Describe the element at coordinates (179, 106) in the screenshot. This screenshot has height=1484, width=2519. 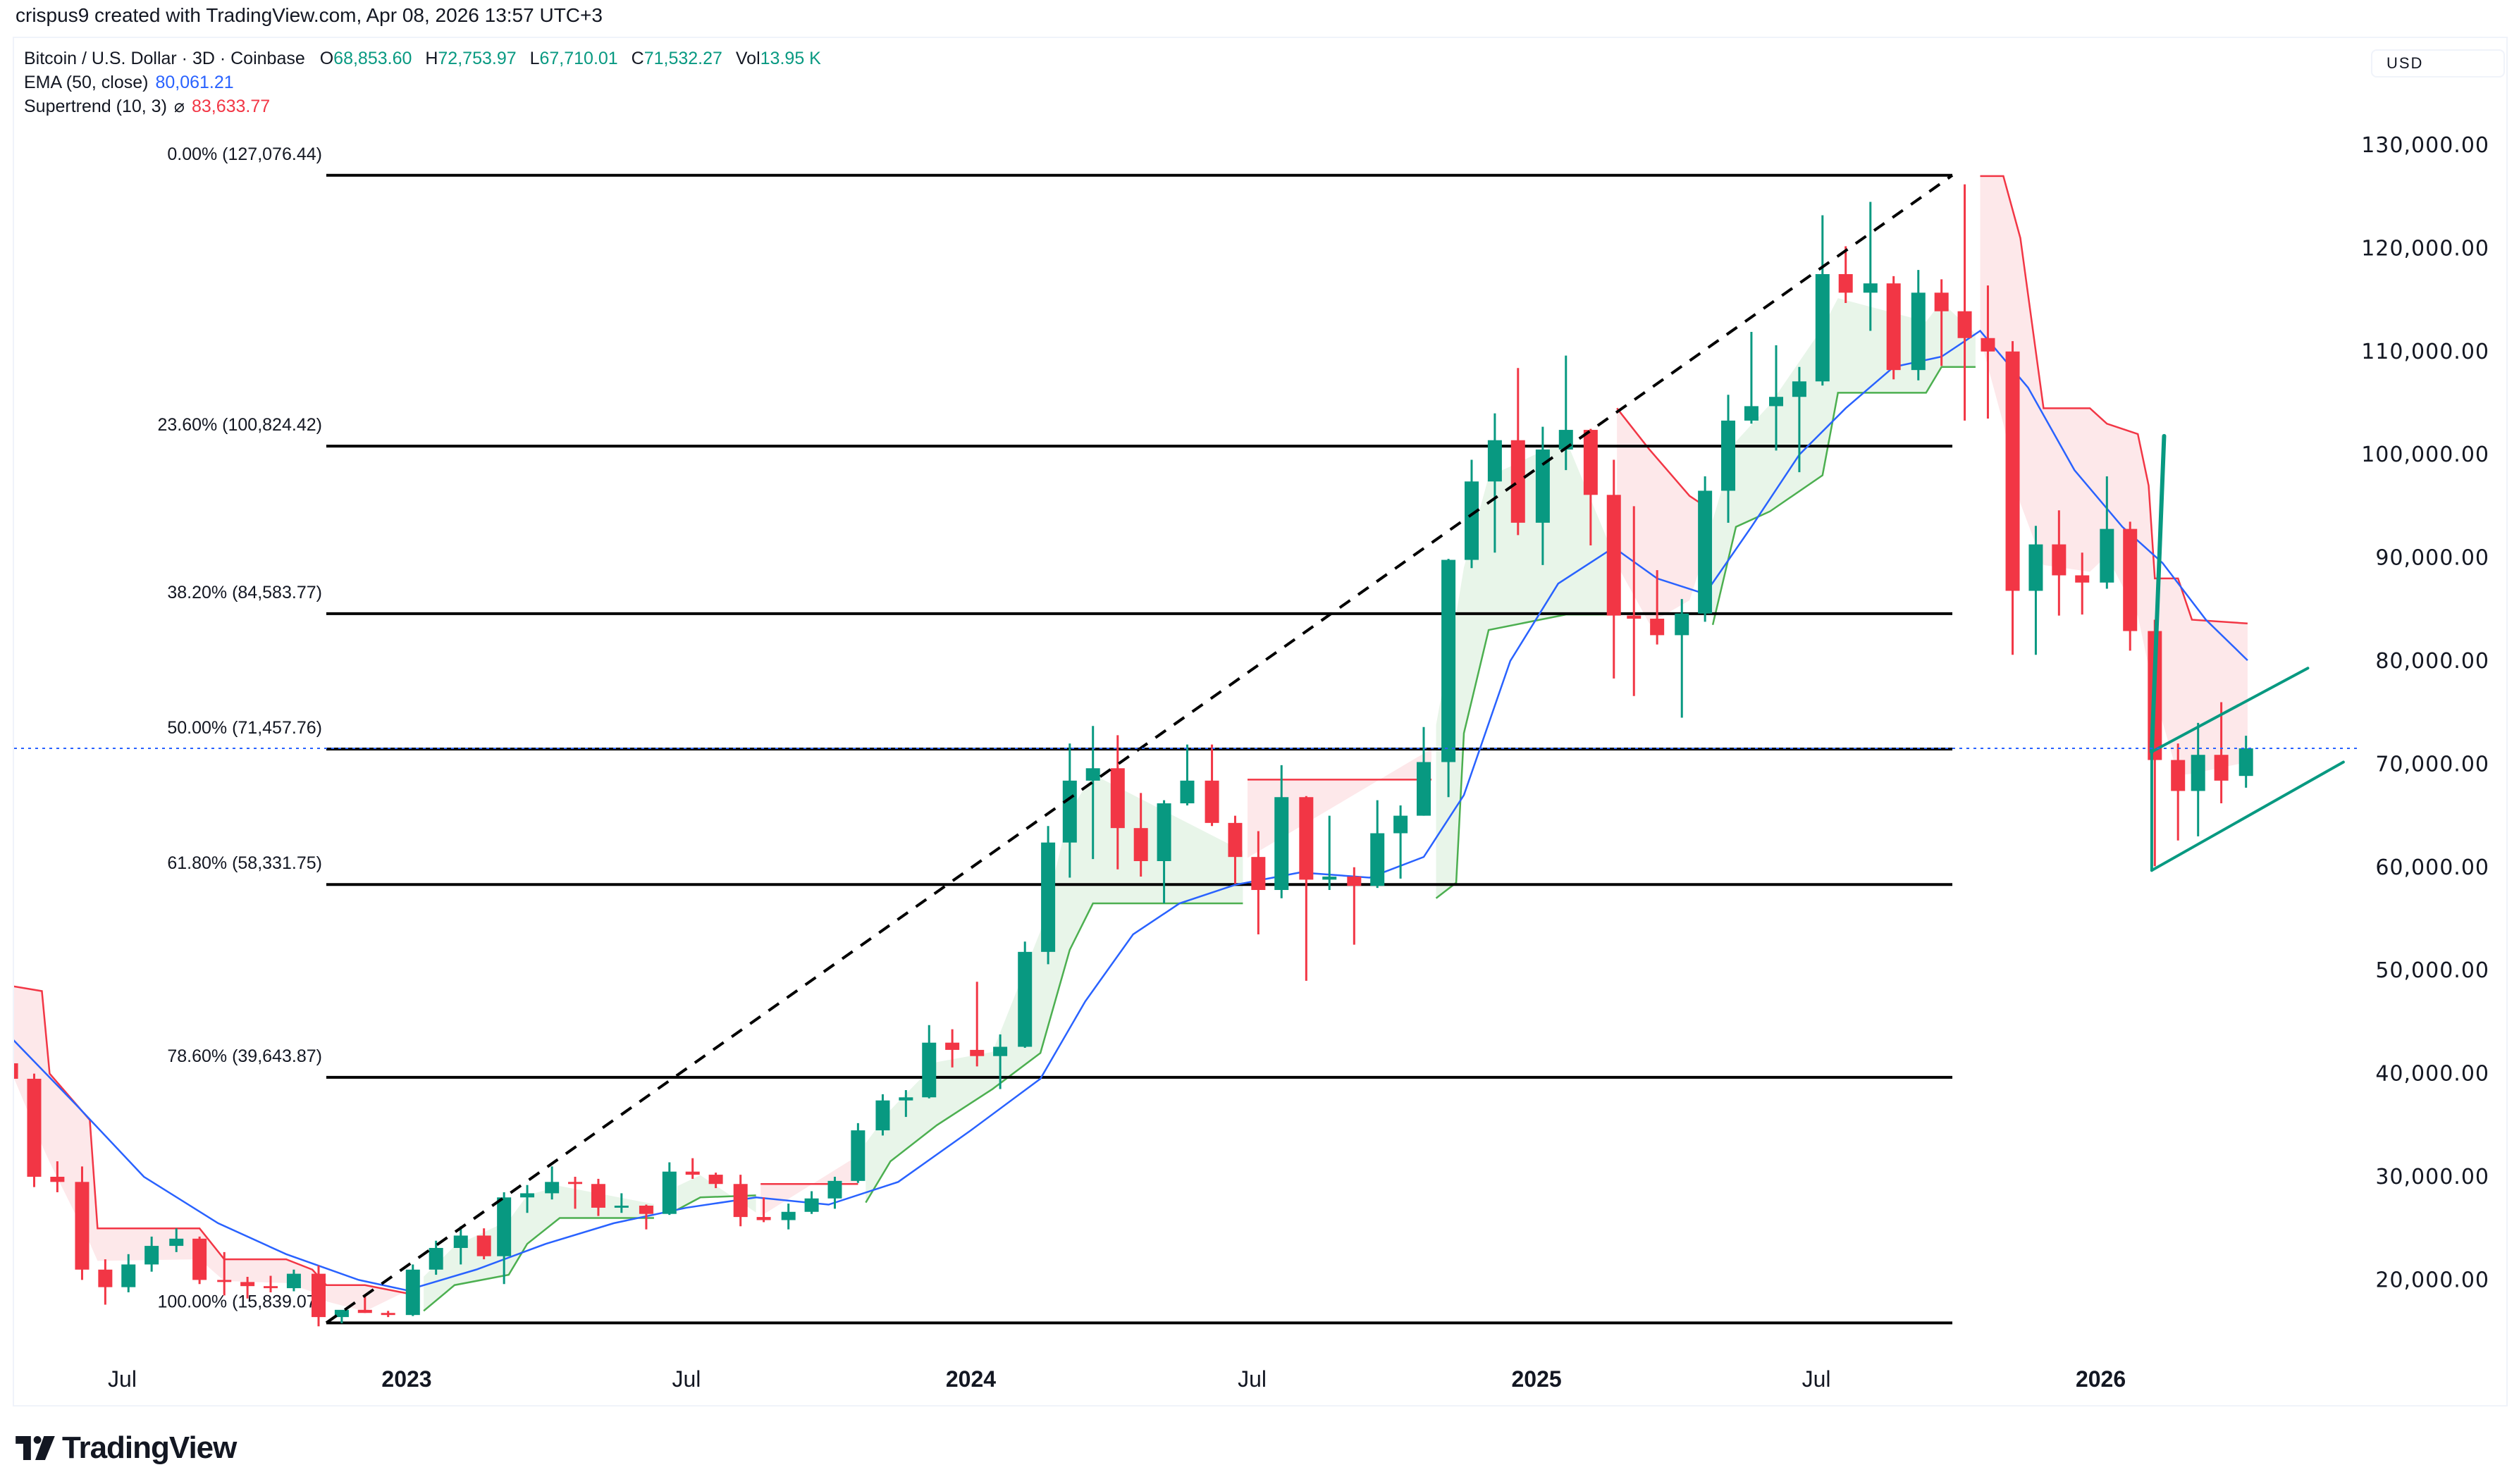
I see `diameter-icon: ⌀` at that location.